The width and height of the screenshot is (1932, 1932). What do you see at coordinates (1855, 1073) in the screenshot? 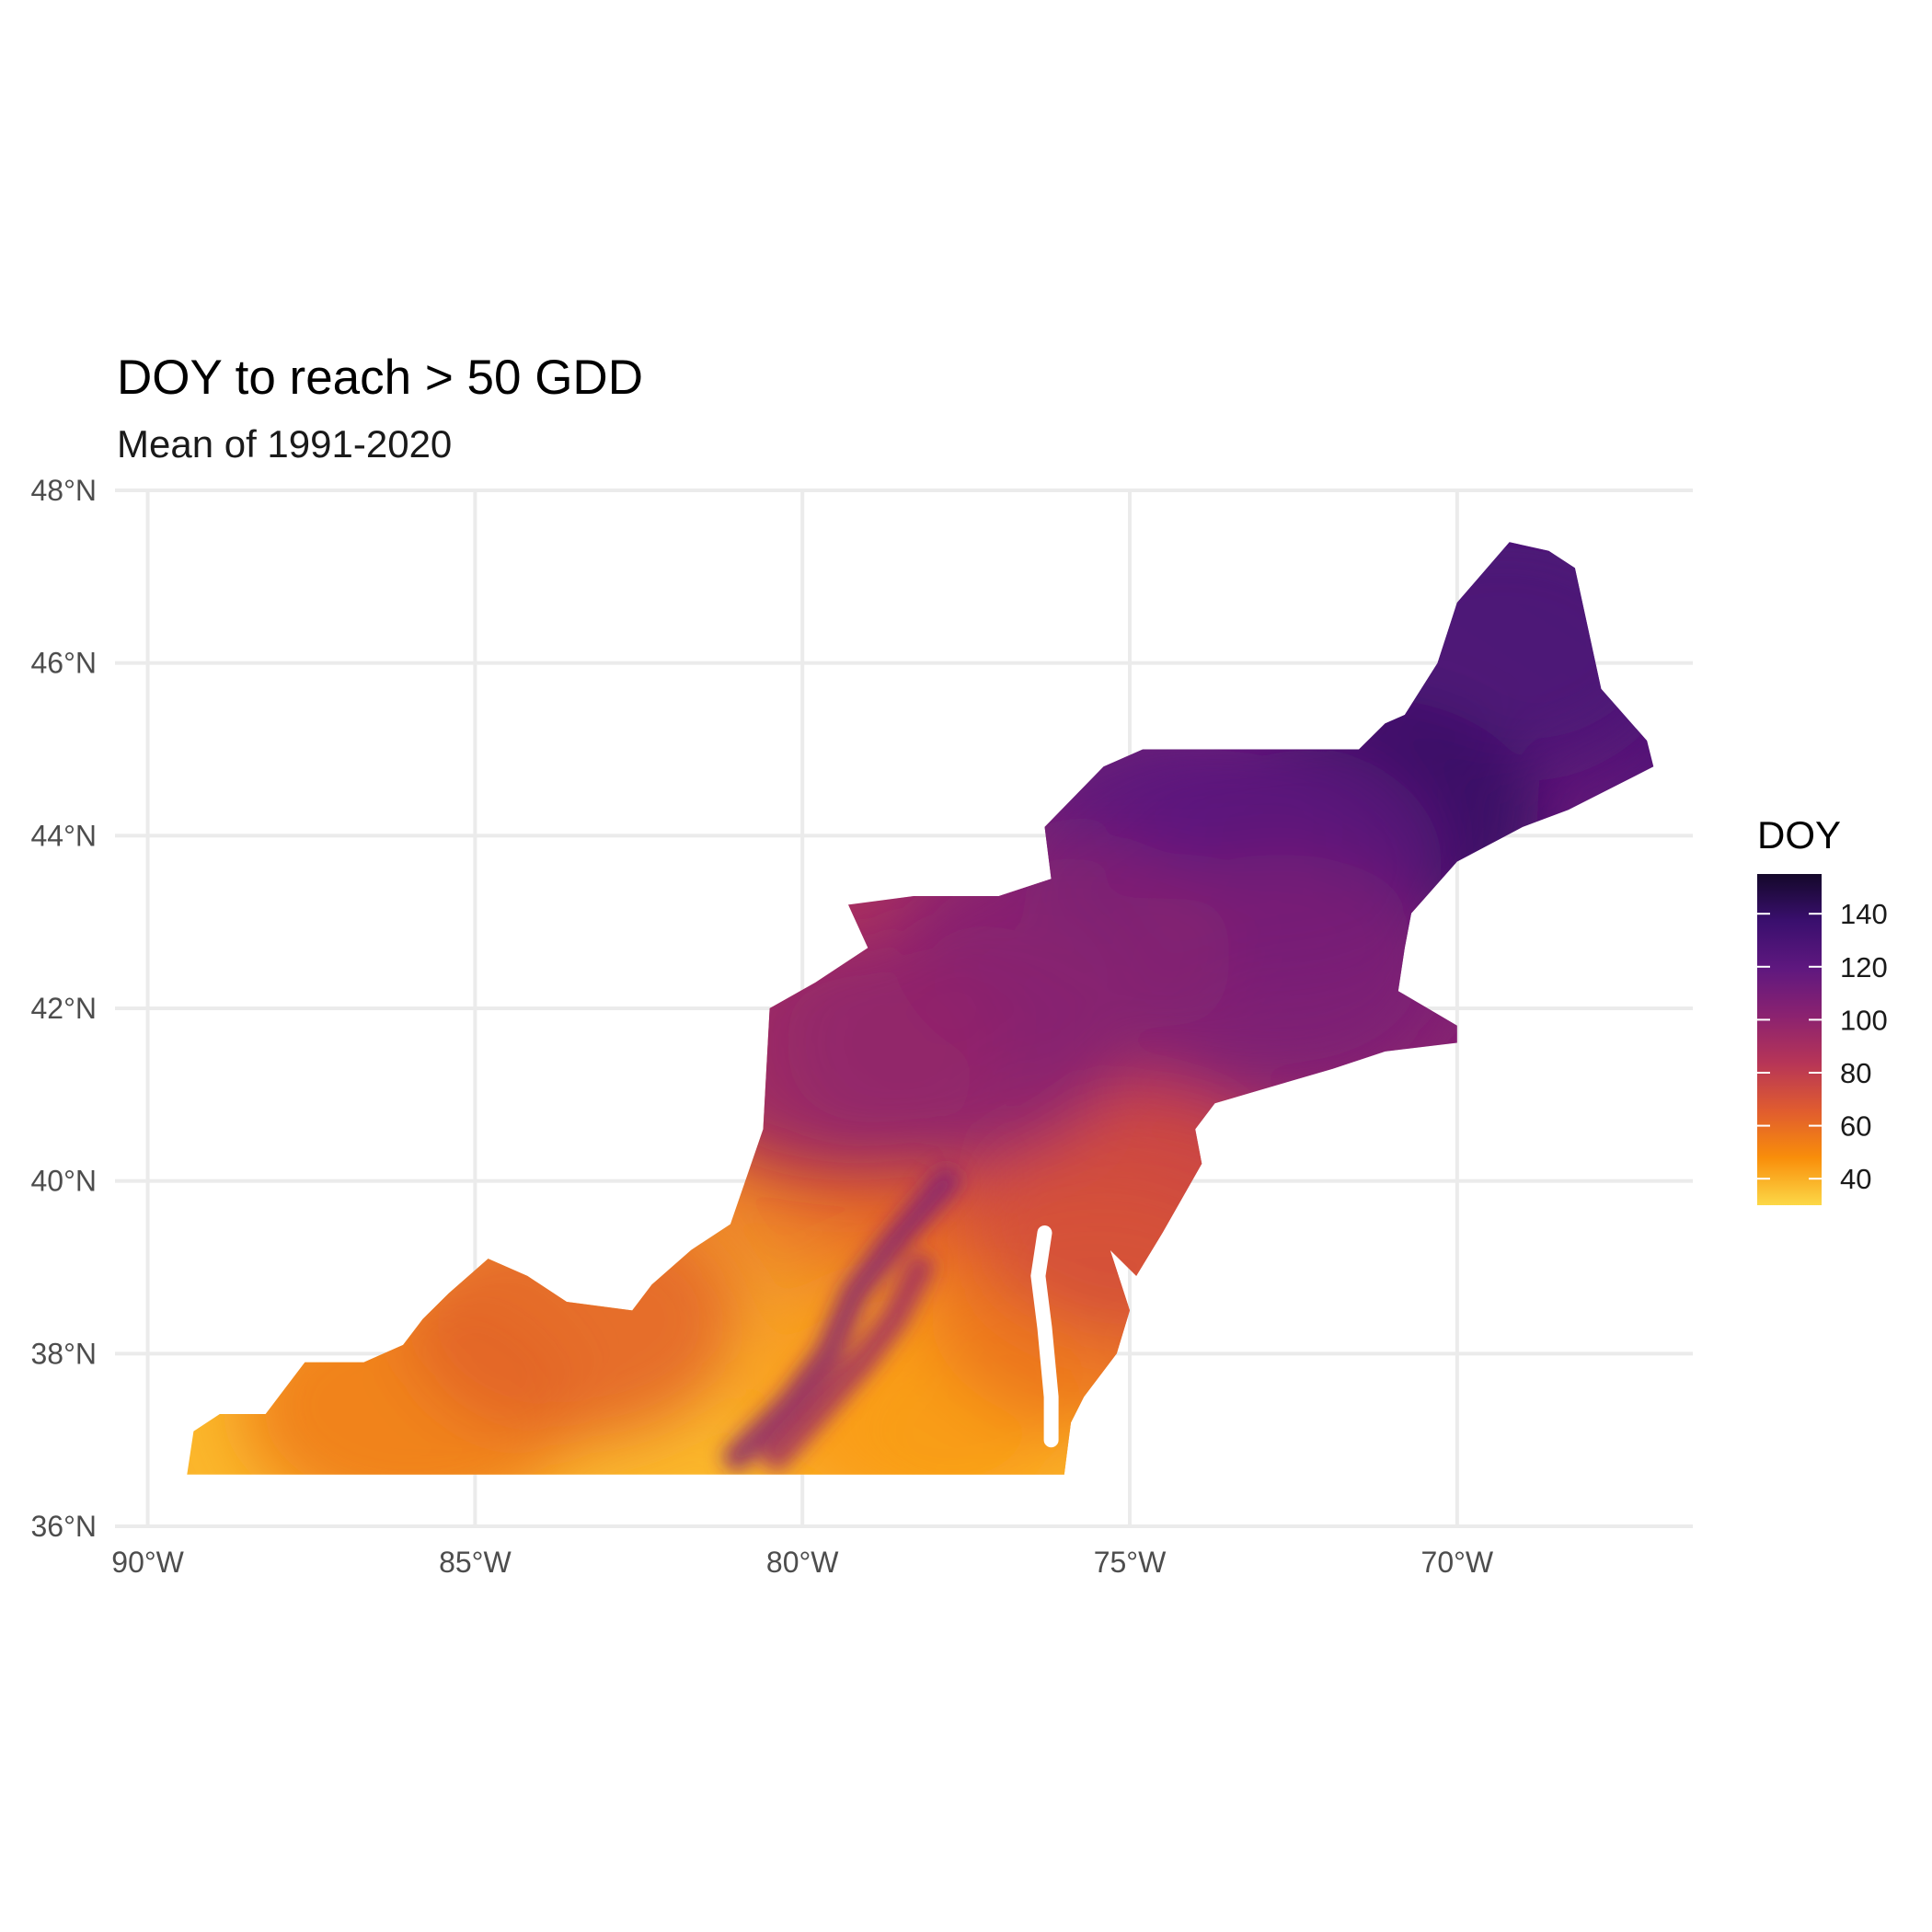
I see `legend-tick-label: 80` at bounding box center [1855, 1073].